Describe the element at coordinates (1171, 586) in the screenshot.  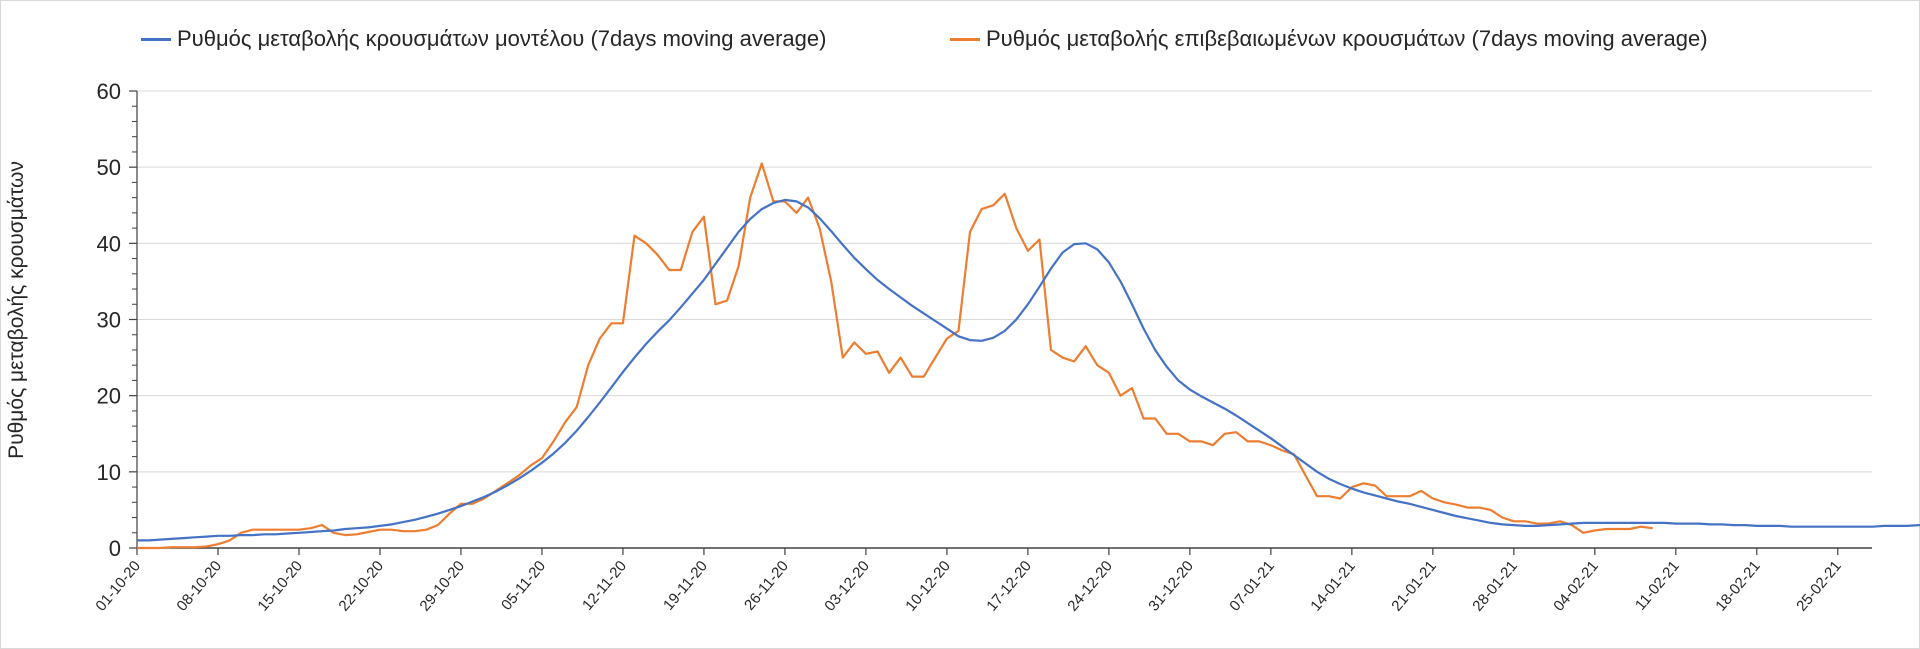
I see `x-tick-label: 31-12-20` at that location.